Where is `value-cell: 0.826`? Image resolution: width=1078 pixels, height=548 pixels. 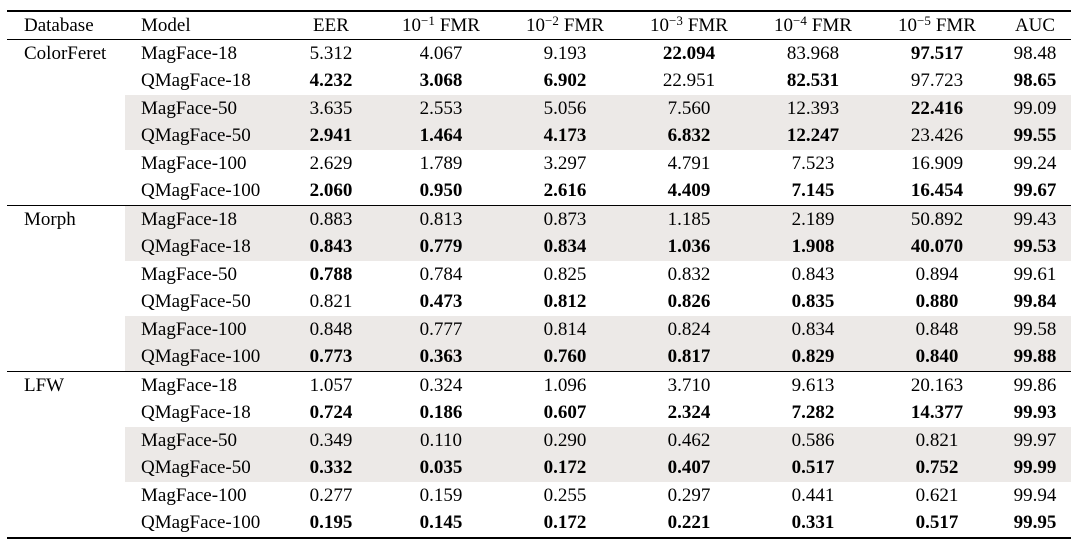
value-cell: 0.826 is located at coordinates (689, 302).